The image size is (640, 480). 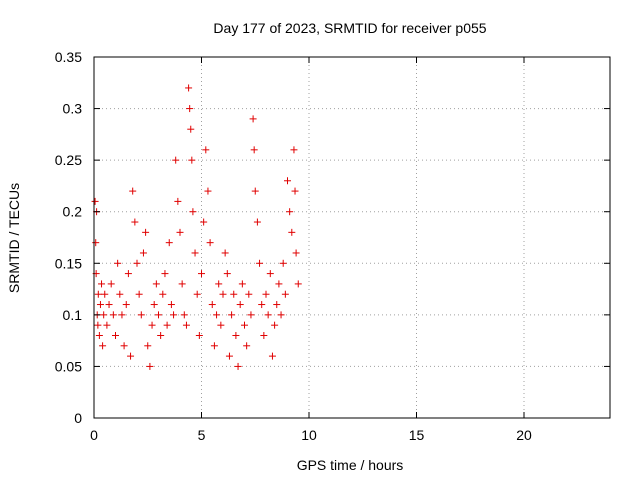 What do you see at coordinates (524, 435) in the screenshot?
I see `x-tick-label: 20` at bounding box center [524, 435].